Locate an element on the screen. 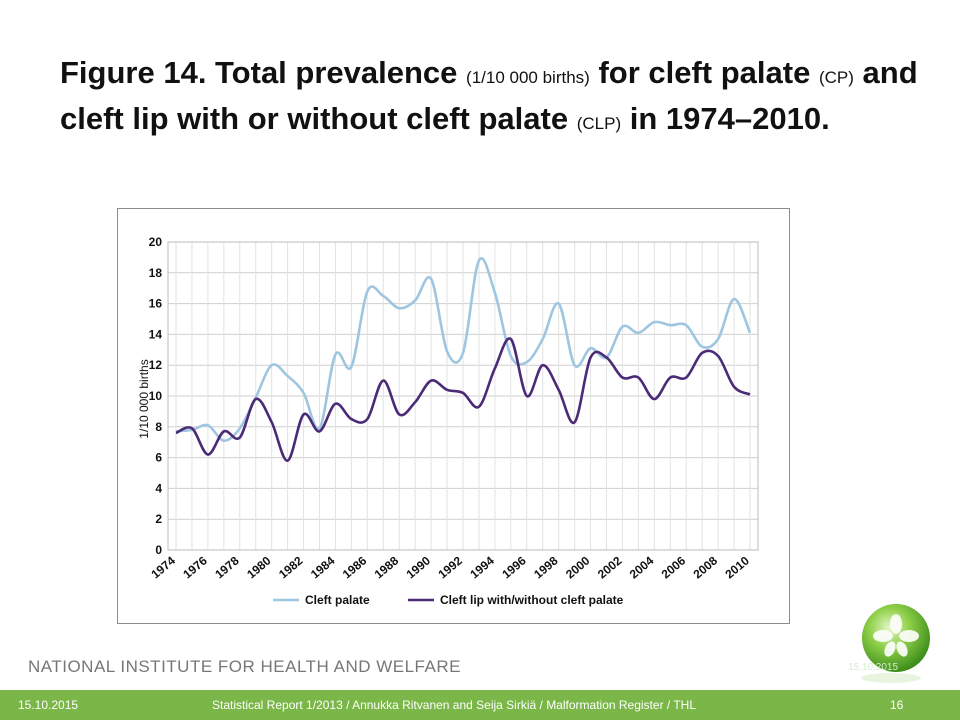 The image size is (960, 720). y-axis-label: 1/10 000 births is located at coordinates (144, 398).